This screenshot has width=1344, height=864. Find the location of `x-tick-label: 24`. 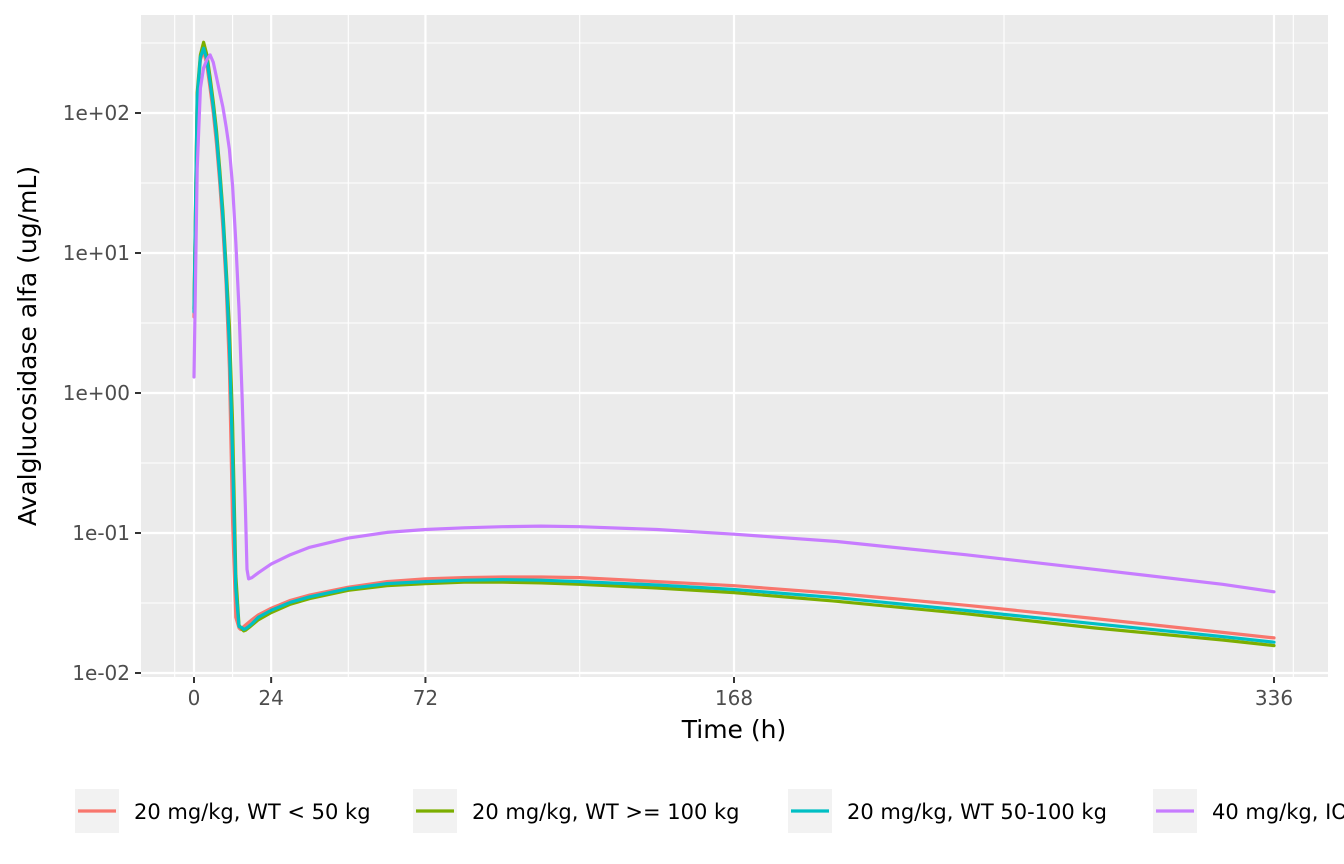

x-tick-label: 24 is located at coordinates (270, 698).